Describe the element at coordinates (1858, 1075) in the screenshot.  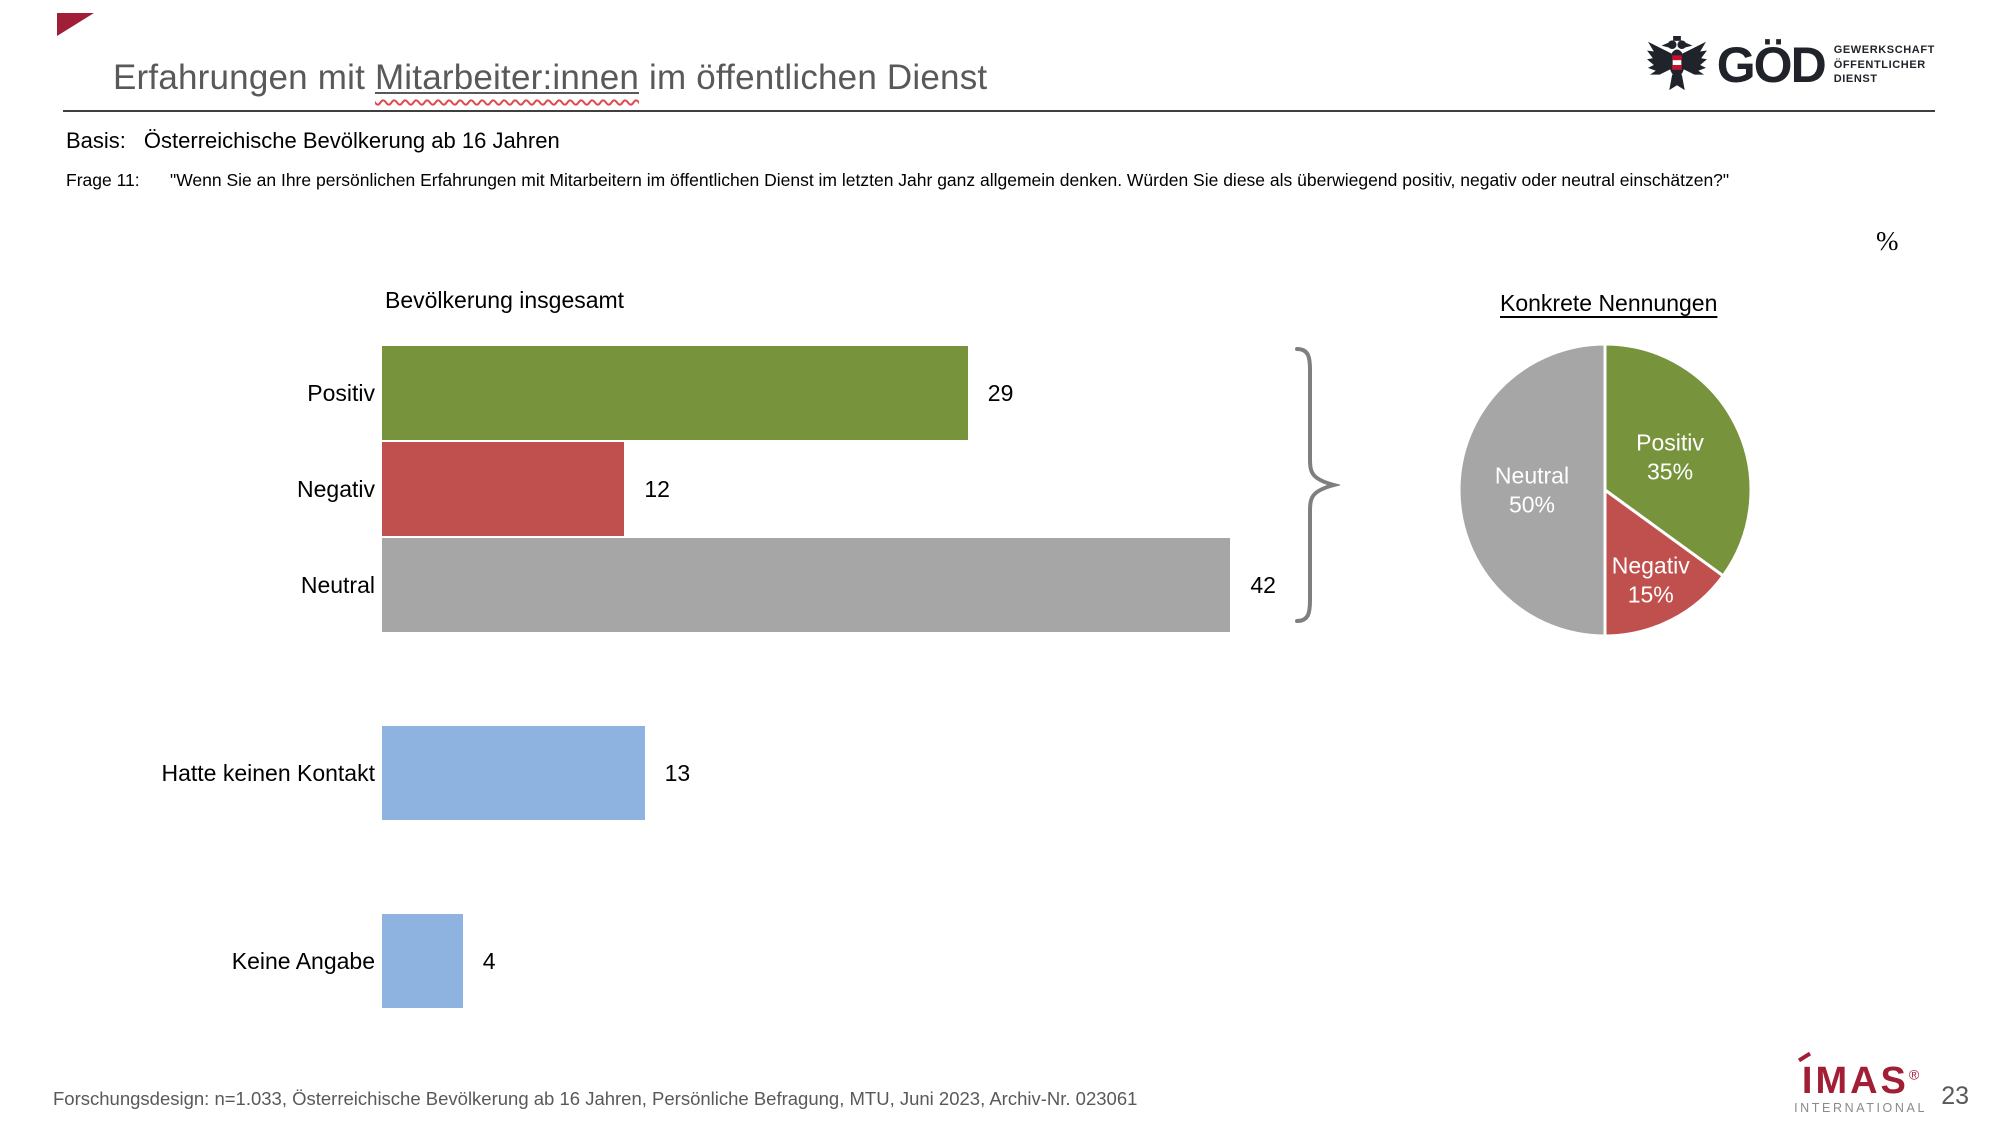
I see `imas-logo-wordmark: IMAS®` at that location.